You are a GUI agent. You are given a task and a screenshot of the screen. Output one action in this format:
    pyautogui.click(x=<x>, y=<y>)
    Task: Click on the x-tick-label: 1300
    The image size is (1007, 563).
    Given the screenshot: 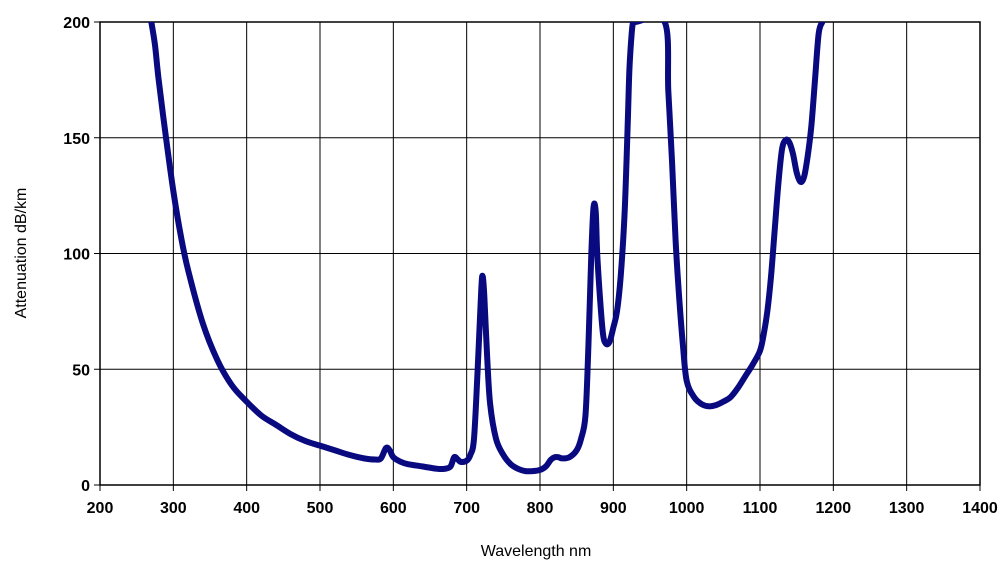 What is the action you would take?
    pyautogui.click(x=907, y=508)
    